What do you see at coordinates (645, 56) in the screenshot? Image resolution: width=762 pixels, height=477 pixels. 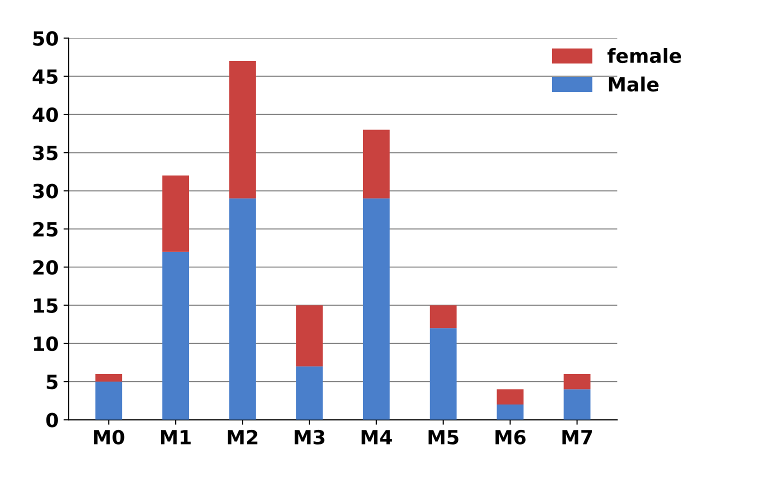 I see `legend-label: female` at bounding box center [645, 56].